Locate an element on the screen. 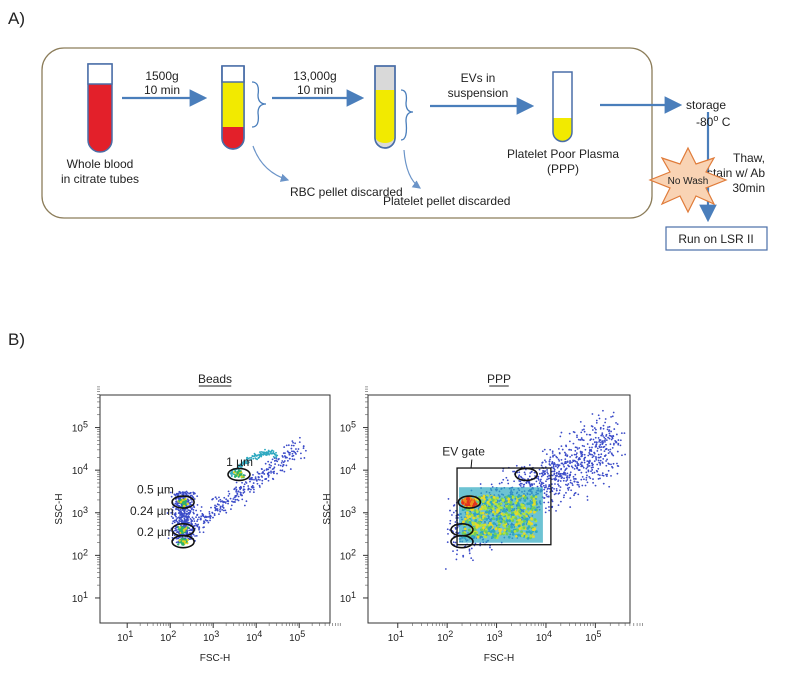 Image resolution: width=800 pixels, height=683 pixels. tick-exp: 1 is located at coordinates (85, 595).